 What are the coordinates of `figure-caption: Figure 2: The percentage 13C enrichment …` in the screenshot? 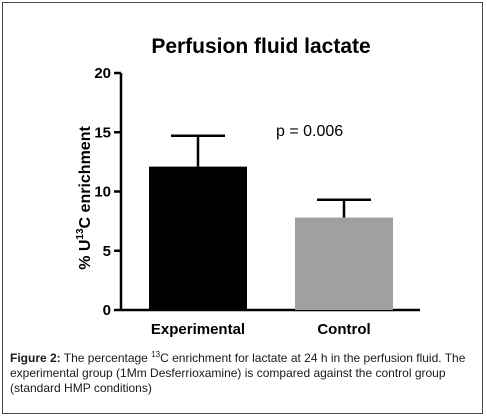 It's located at (243, 373).